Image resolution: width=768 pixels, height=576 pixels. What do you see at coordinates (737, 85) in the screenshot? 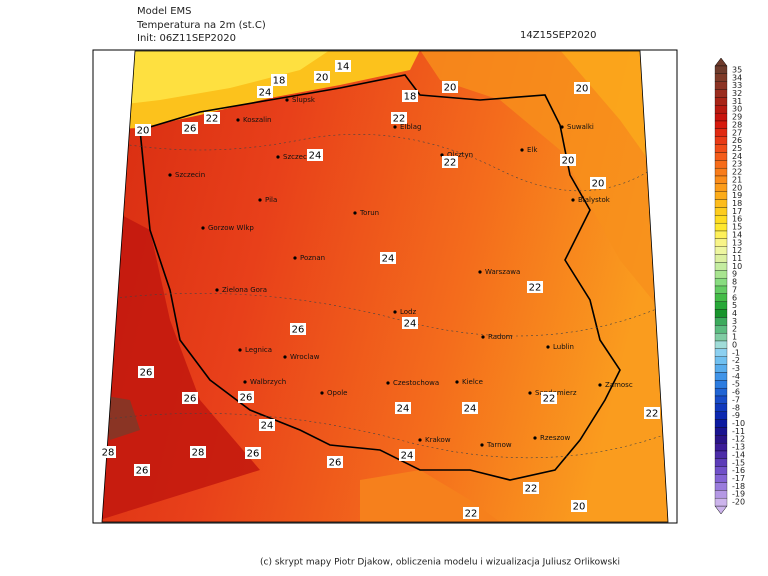
I see `colorbar-label: 33` at bounding box center [737, 85].